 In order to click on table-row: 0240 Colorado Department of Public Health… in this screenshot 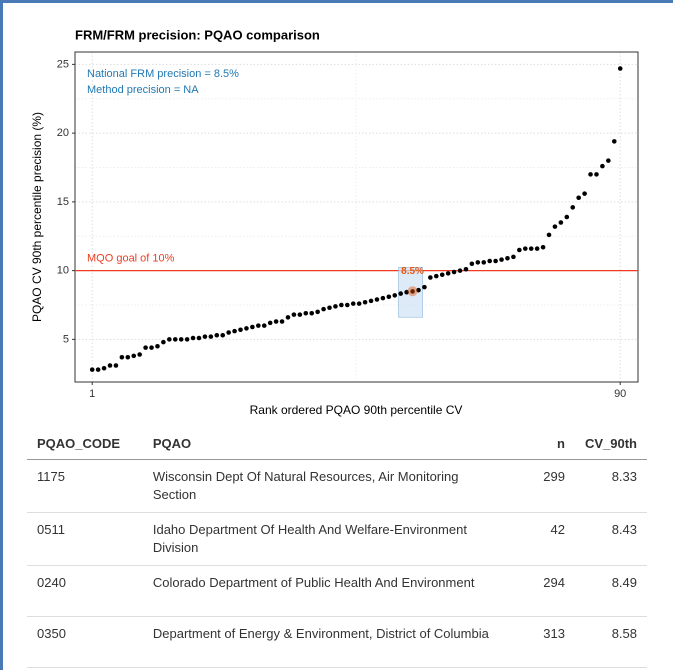, I will do `click(337, 591)`.